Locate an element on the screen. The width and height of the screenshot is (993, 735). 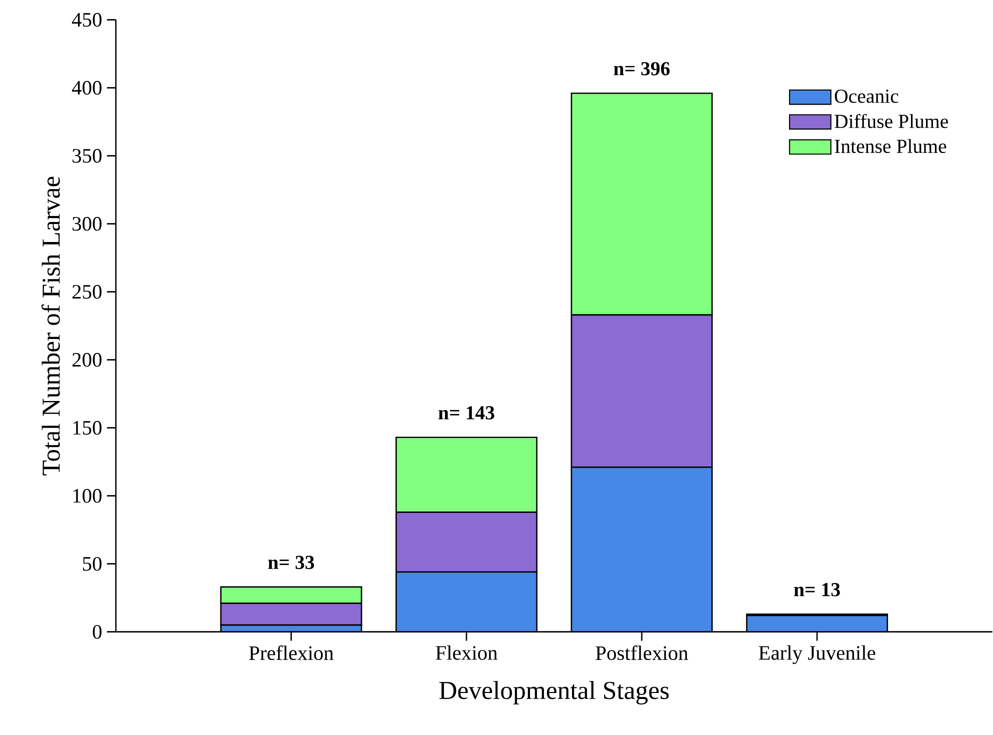
total-label: n= 143 is located at coordinates (466, 413).